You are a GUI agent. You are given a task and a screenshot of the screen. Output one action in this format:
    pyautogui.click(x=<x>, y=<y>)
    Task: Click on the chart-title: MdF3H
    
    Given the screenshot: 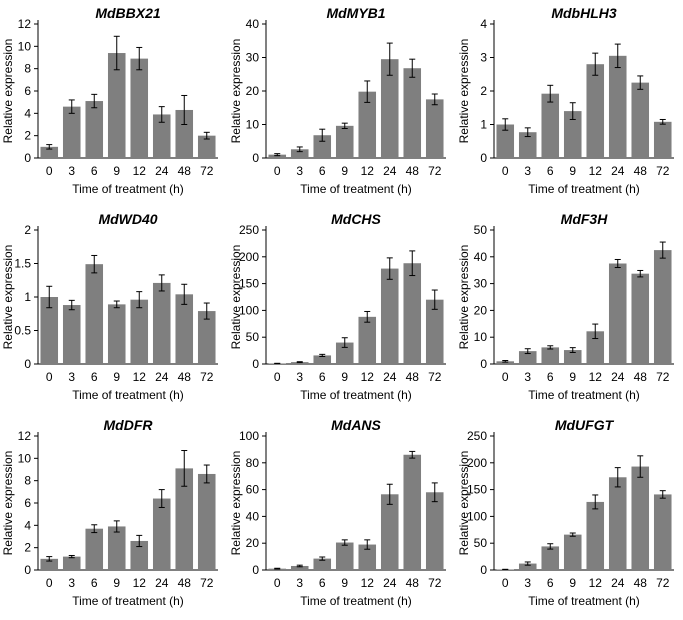 What is the action you would take?
    pyautogui.click(x=585, y=219)
    